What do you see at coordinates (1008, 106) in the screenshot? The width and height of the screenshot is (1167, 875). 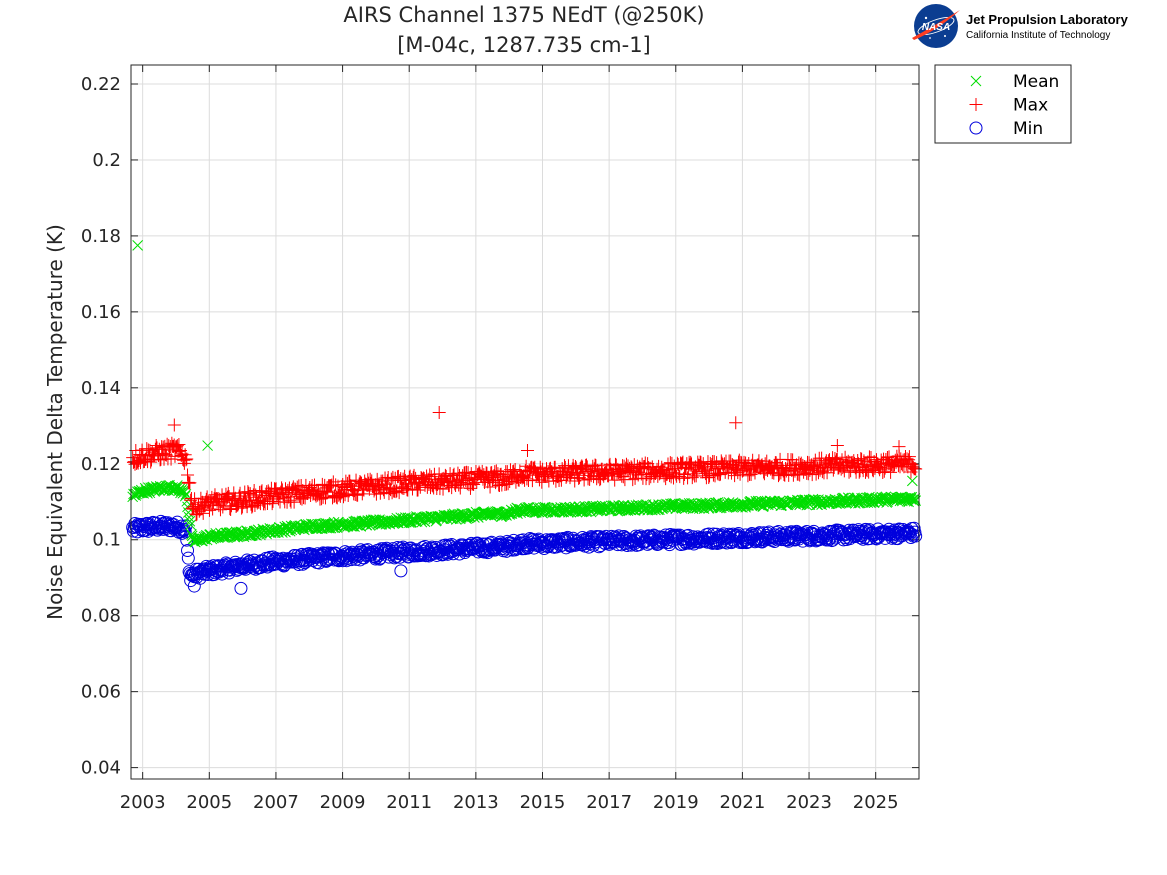 I see `legend-item-max: Max` at bounding box center [1008, 106].